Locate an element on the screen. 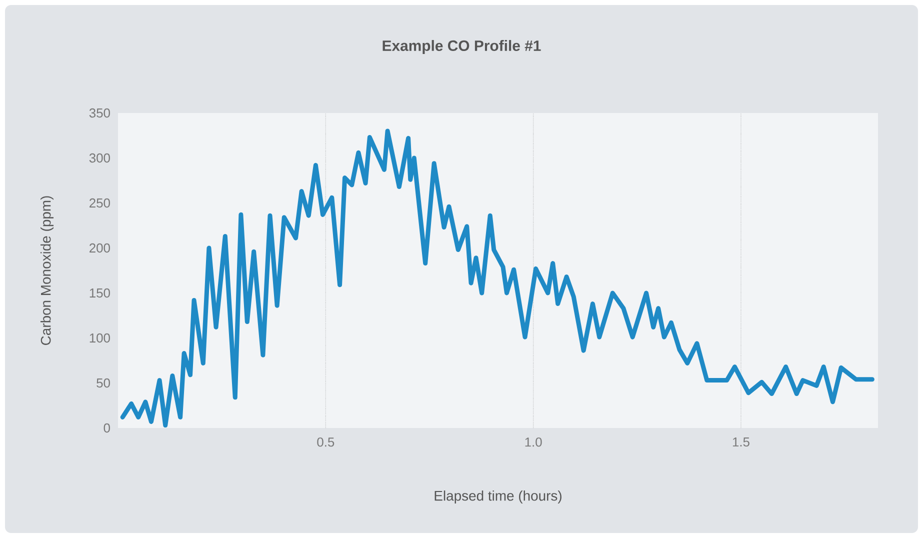 This screenshot has width=923, height=538. y-tick-label: 150 is located at coordinates (100, 293).